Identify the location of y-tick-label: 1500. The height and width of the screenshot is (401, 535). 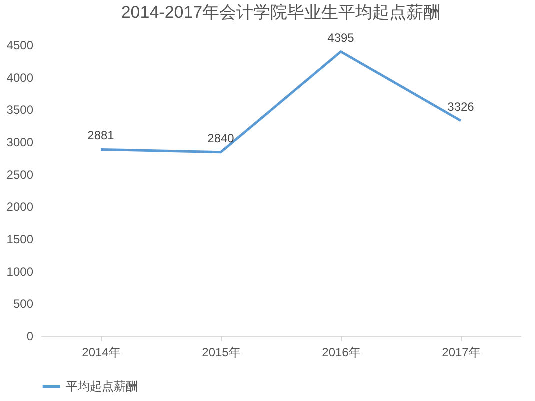
(20, 239).